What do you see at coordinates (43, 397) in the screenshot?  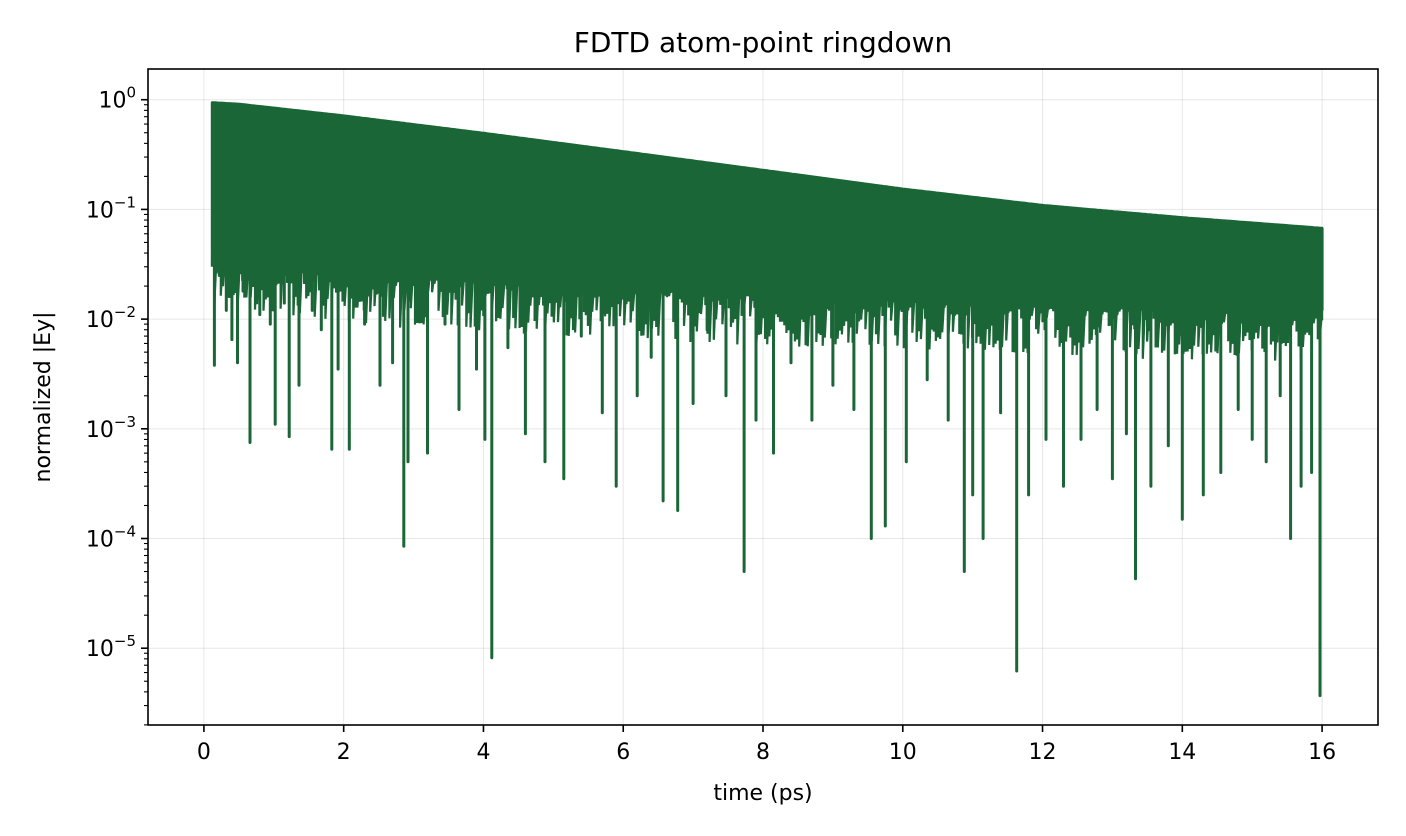 I see `y-axis-label: normalized |Ey|` at bounding box center [43, 397].